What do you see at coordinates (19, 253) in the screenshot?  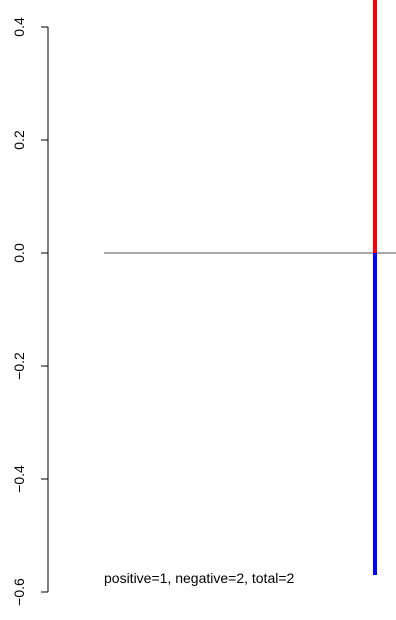 I see `y-tick-label: 0.0` at bounding box center [19, 253].